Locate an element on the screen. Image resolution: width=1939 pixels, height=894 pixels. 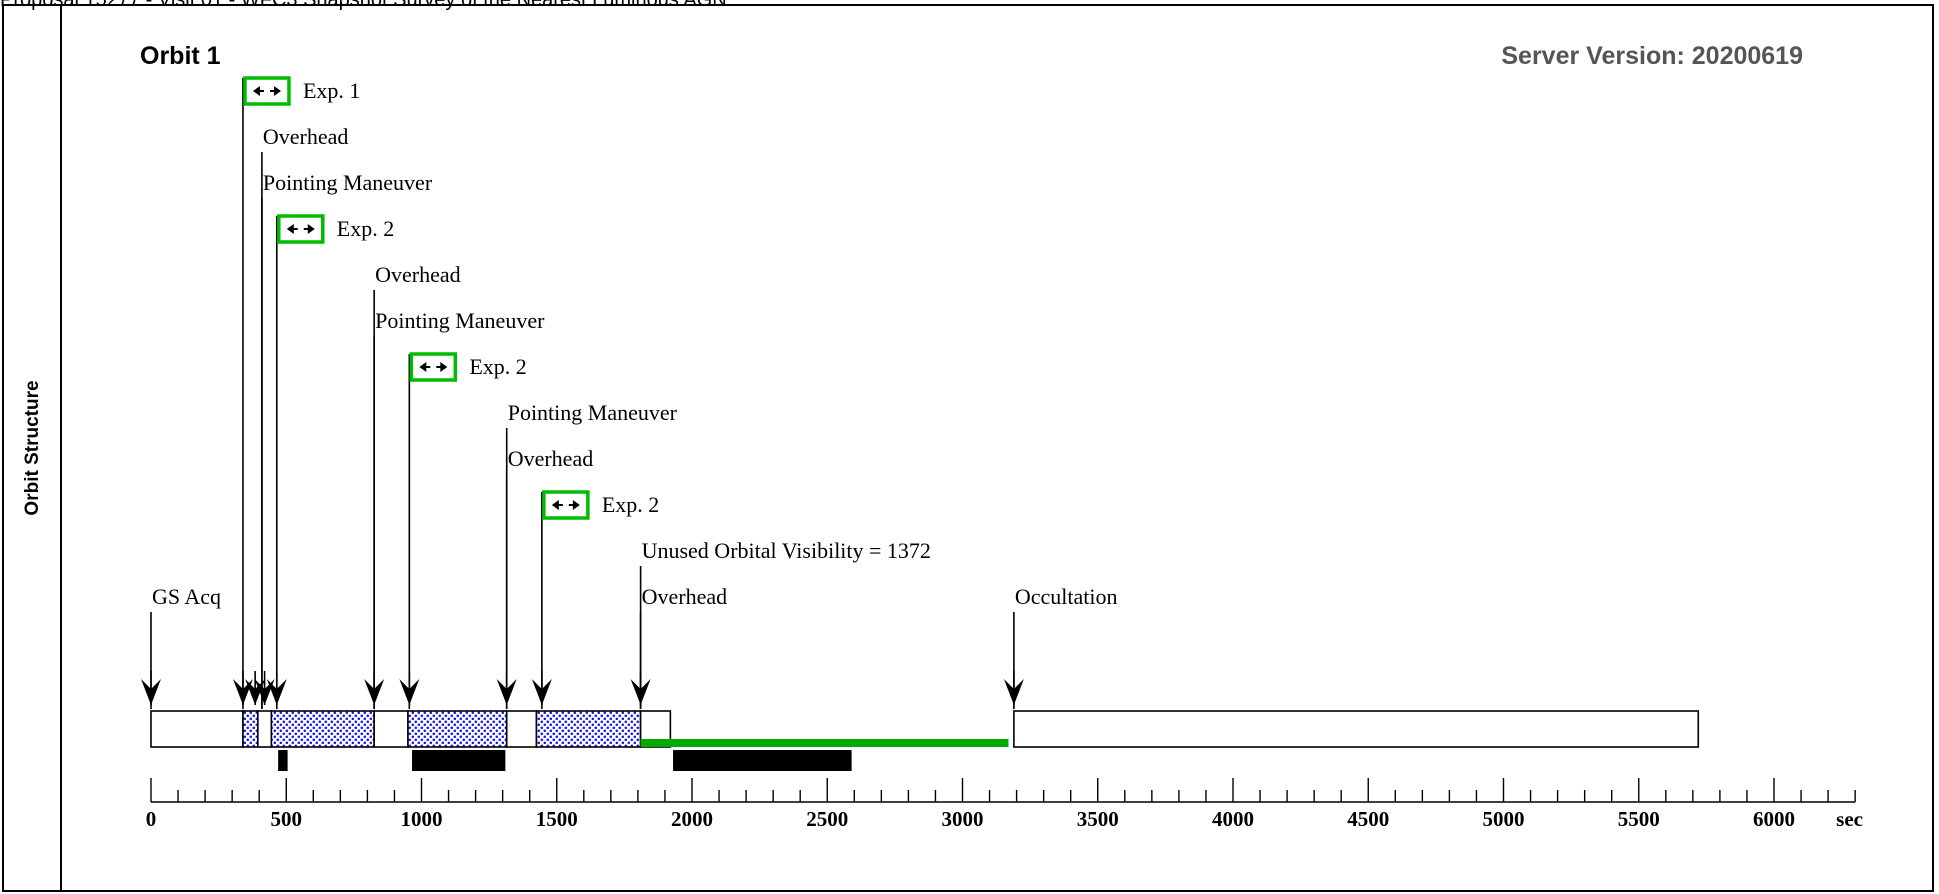
tick-label: 1000 is located at coordinates (422, 819).